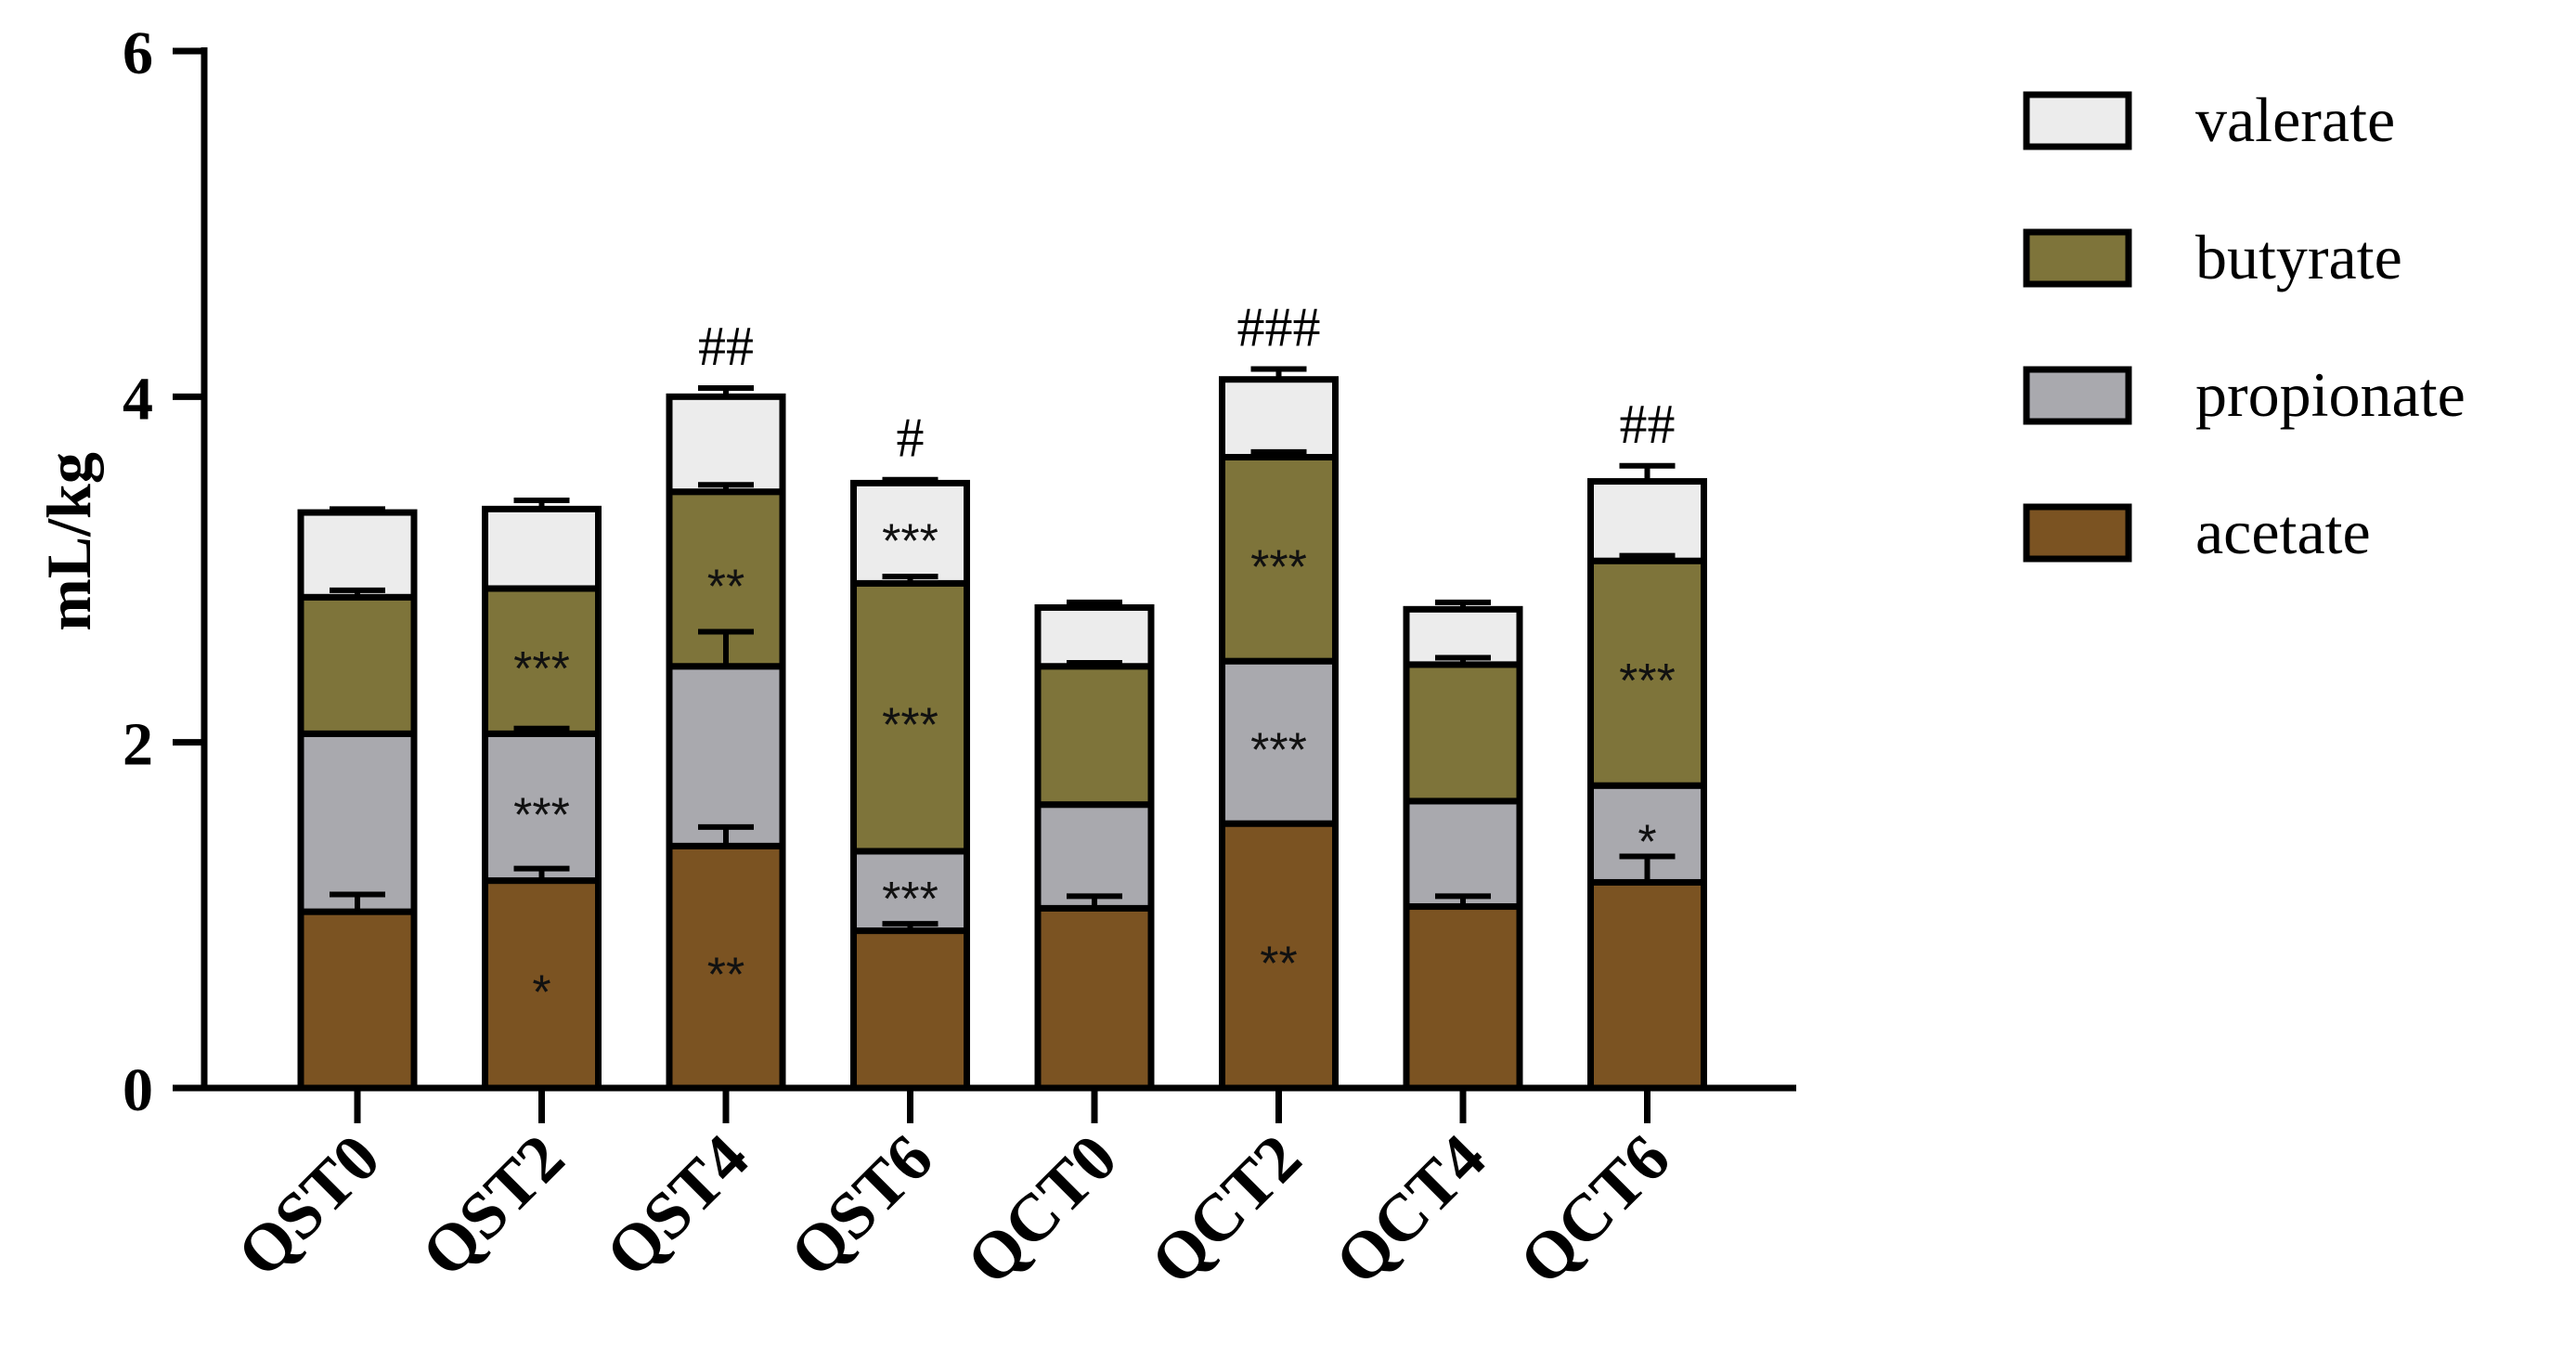  I want to click on y-axis-label: mL/kg, so click(68, 541).